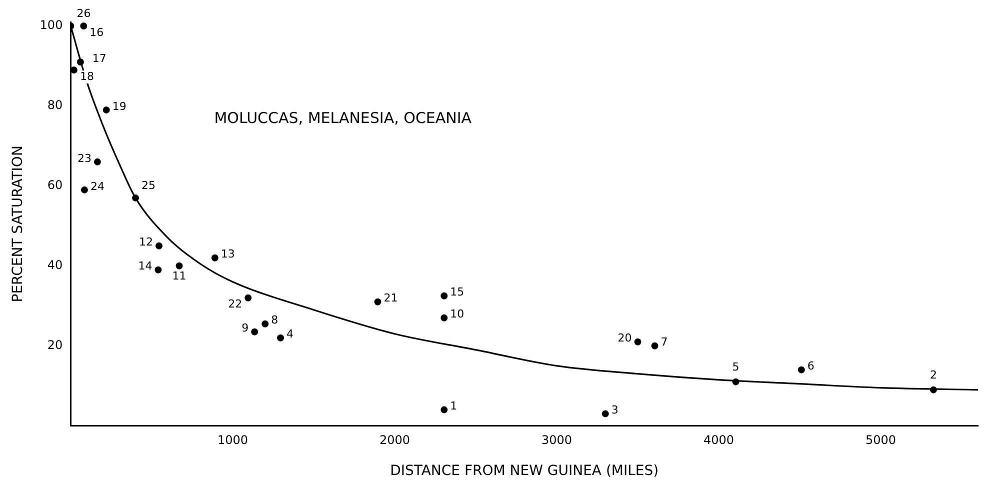 The height and width of the screenshot is (490, 992). I want to click on annotation: 14, so click(145, 266).